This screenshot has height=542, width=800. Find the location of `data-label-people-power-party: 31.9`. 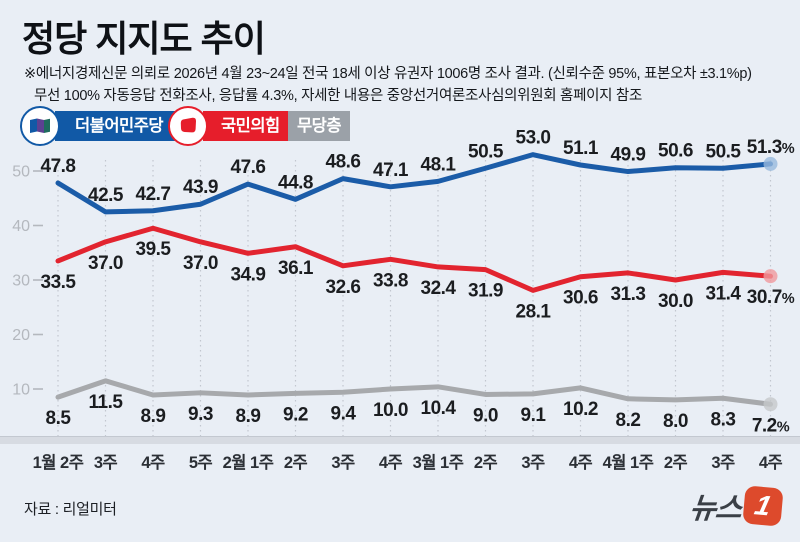

data-label-people-power-party: 31.9 is located at coordinates (485, 291).